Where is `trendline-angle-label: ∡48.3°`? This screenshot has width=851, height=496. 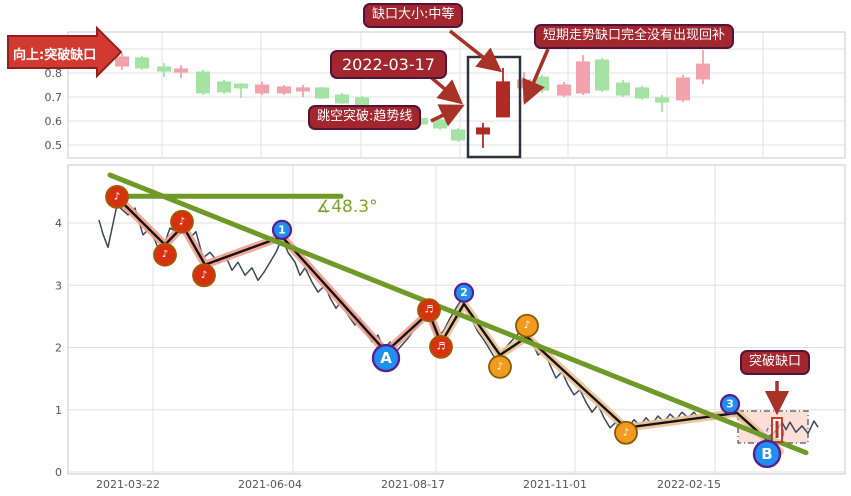 trendline-angle-label: ∡48.3° is located at coordinates (347, 207).